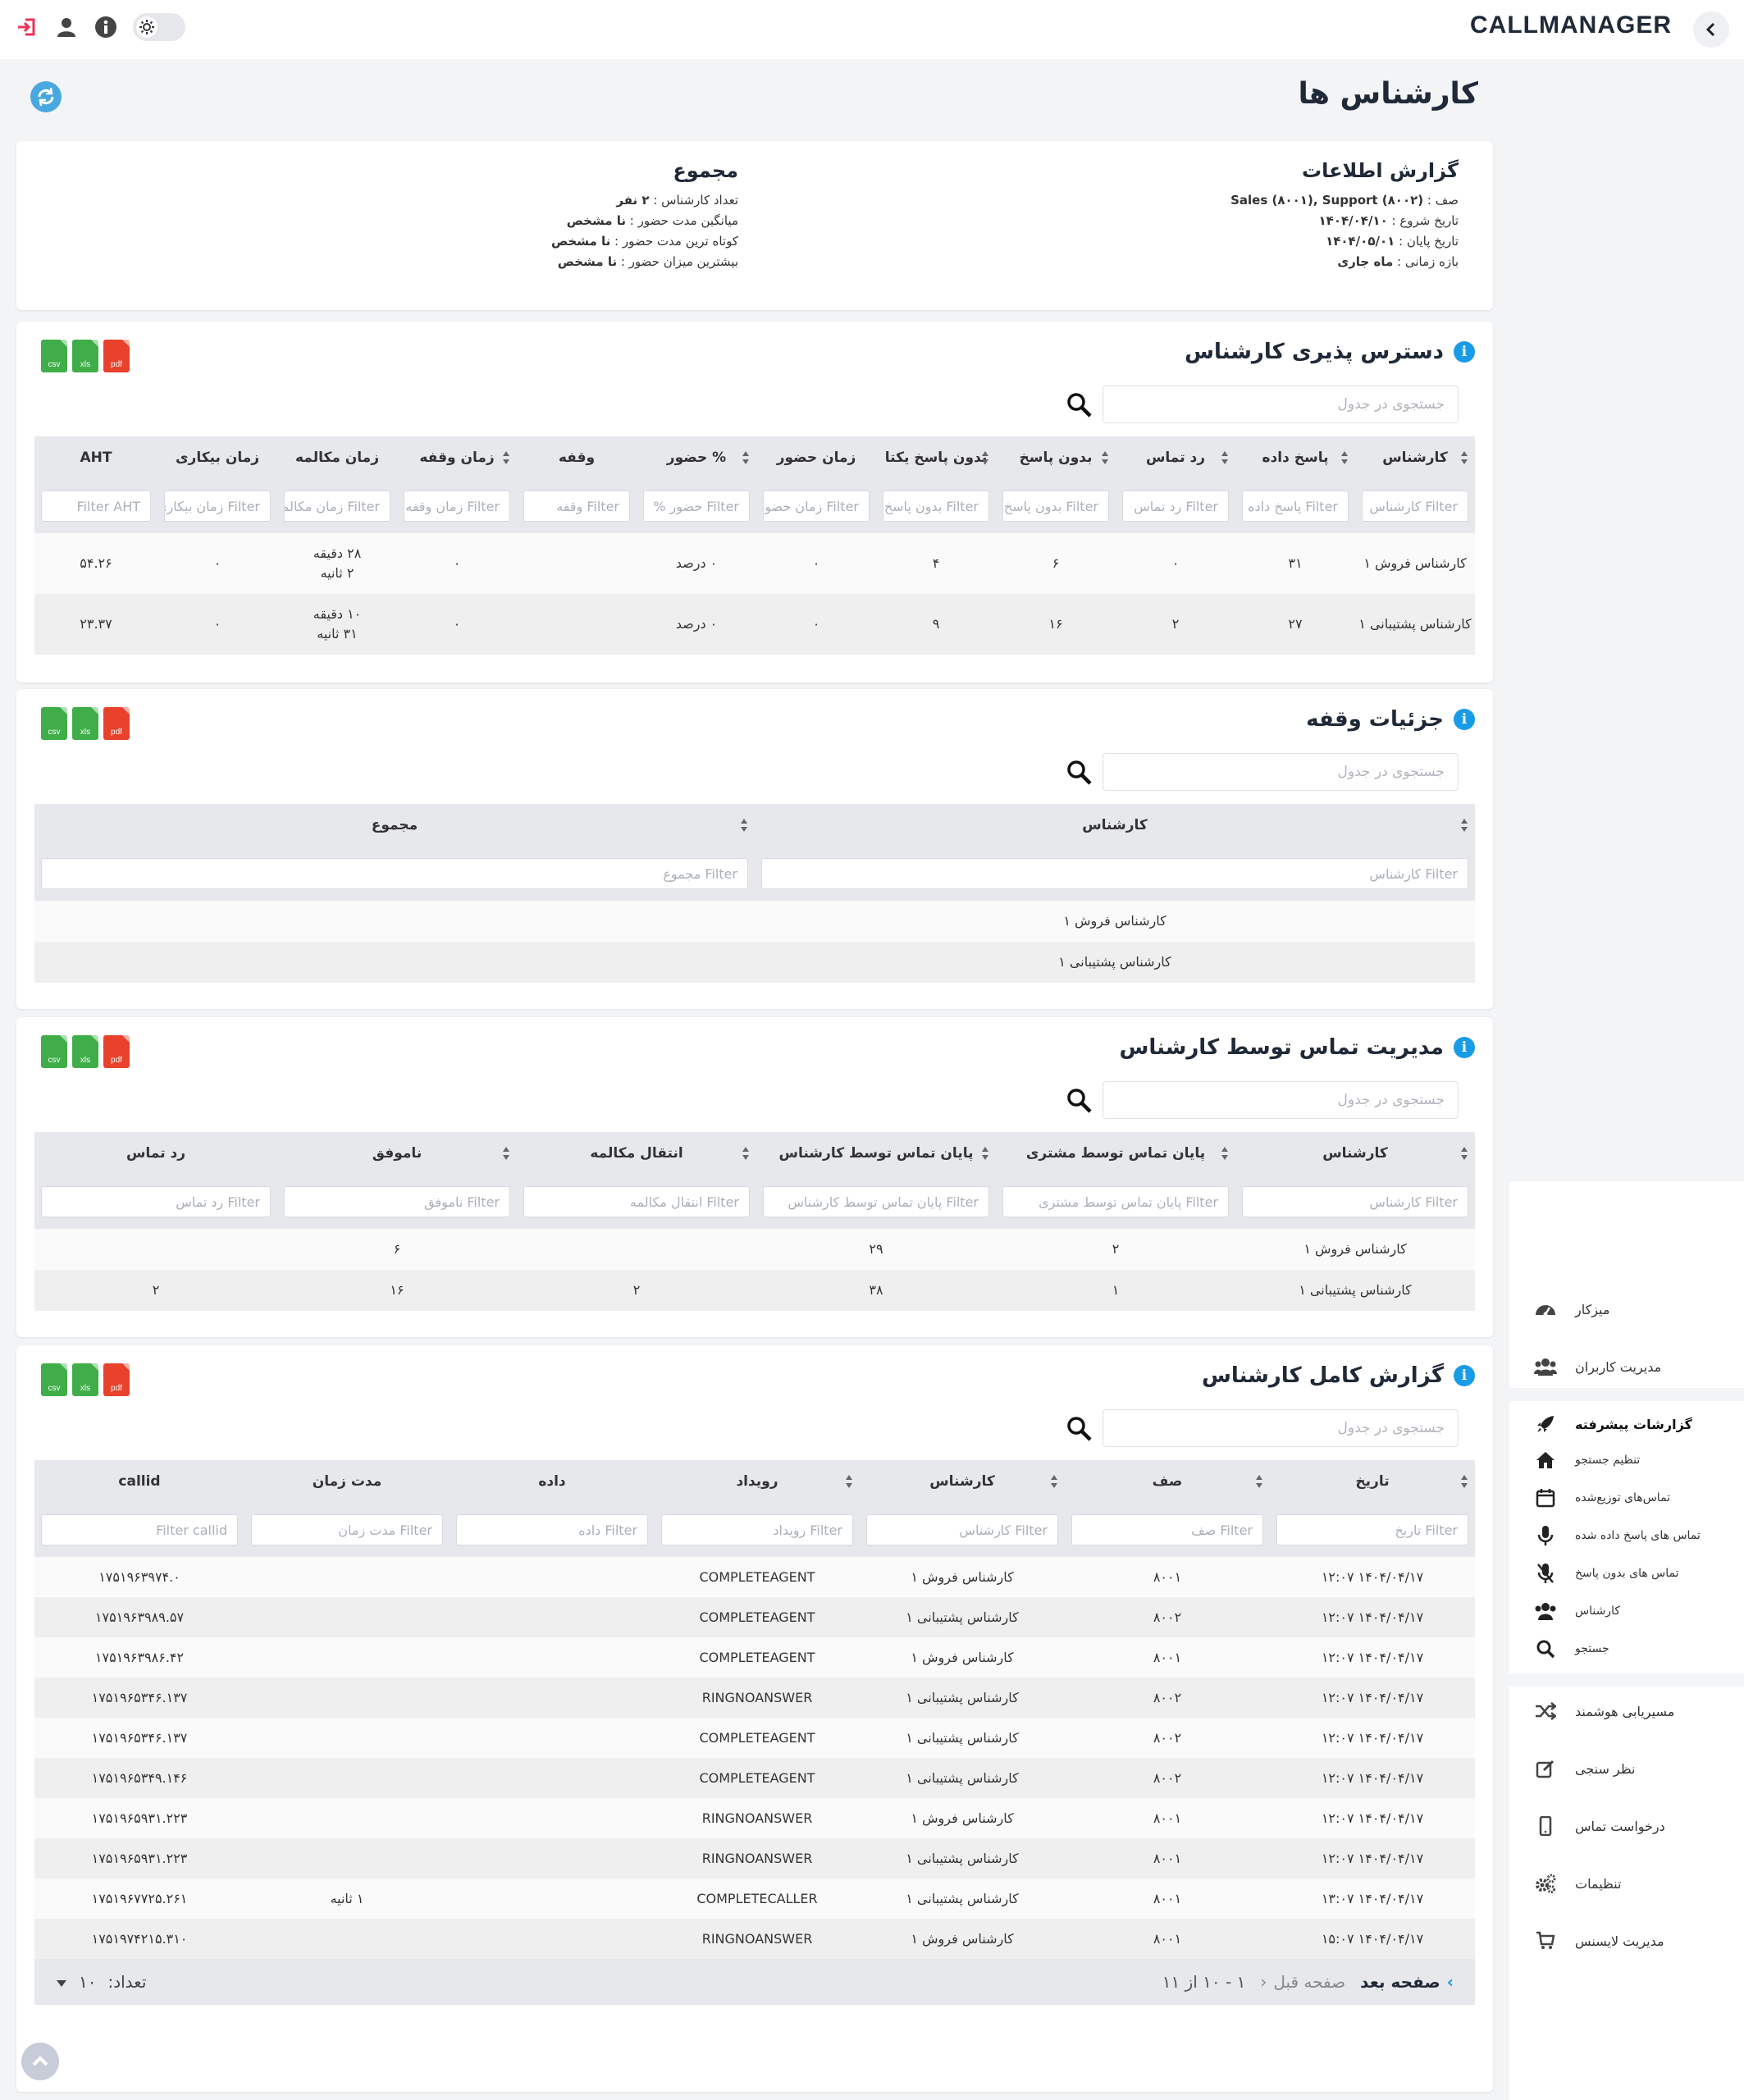  Describe the element at coordinates (397, 1201) in the screenshot. I see `filter-input: Filter ناموفق` at that location.